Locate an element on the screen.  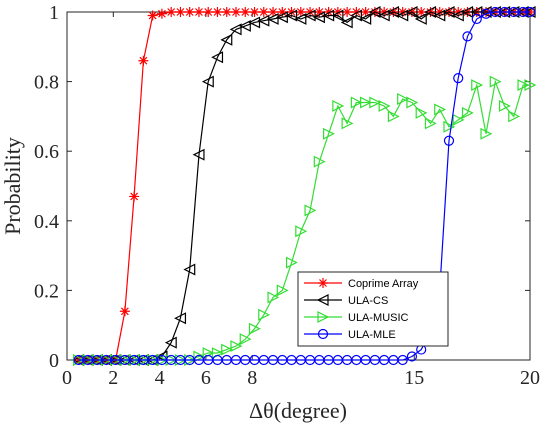
legend-marker-ula-cs is located at coordinates (322, 300).